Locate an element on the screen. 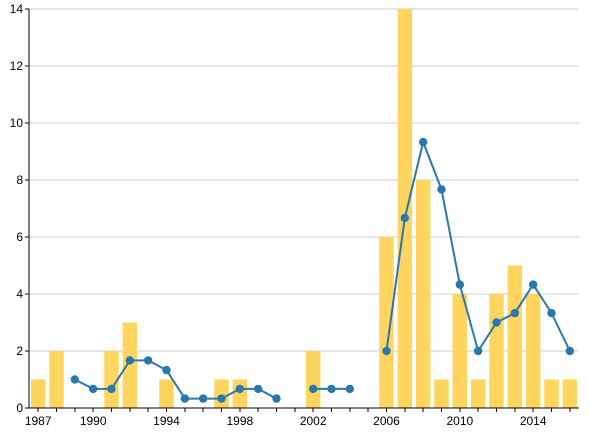  x-tick-label-1998: 1998 is located at coordinates (239, 421).